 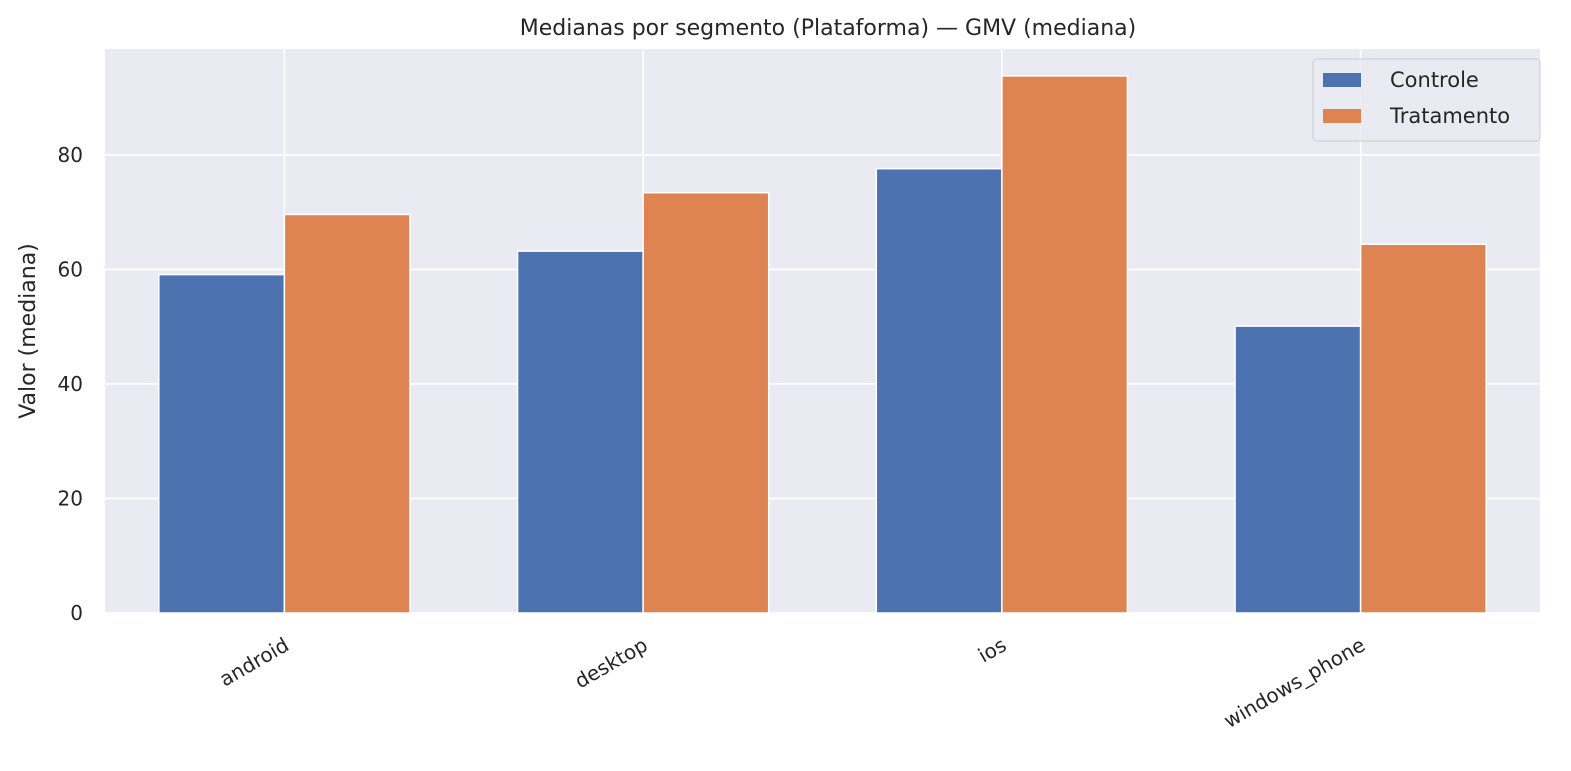 What do you see at coordinates (792, 683) in the screenshot?
I see `x-axis-ticks: android desktop ios windows_phone` at bounding box center [792, 683].